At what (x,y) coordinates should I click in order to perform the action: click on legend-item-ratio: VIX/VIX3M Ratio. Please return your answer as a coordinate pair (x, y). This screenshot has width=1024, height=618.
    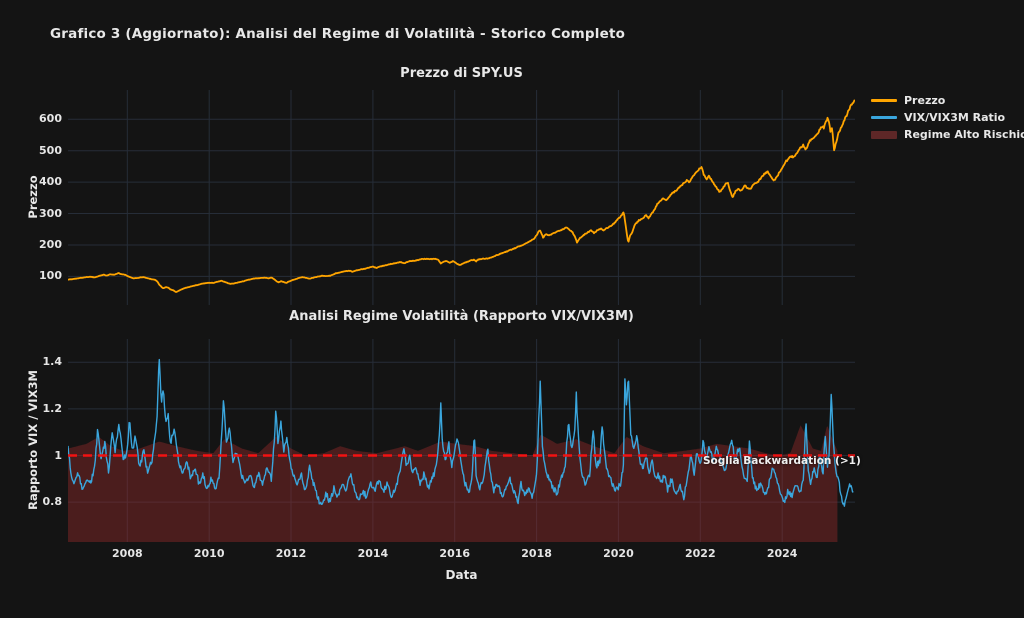
    Looking at the image, I should click on (947, 117).